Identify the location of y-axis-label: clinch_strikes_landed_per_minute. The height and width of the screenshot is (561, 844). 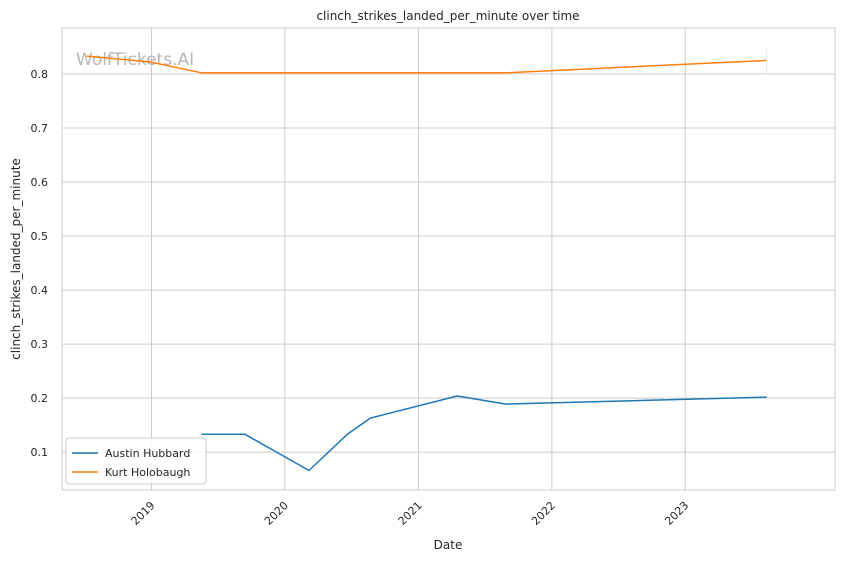
(16, 259).